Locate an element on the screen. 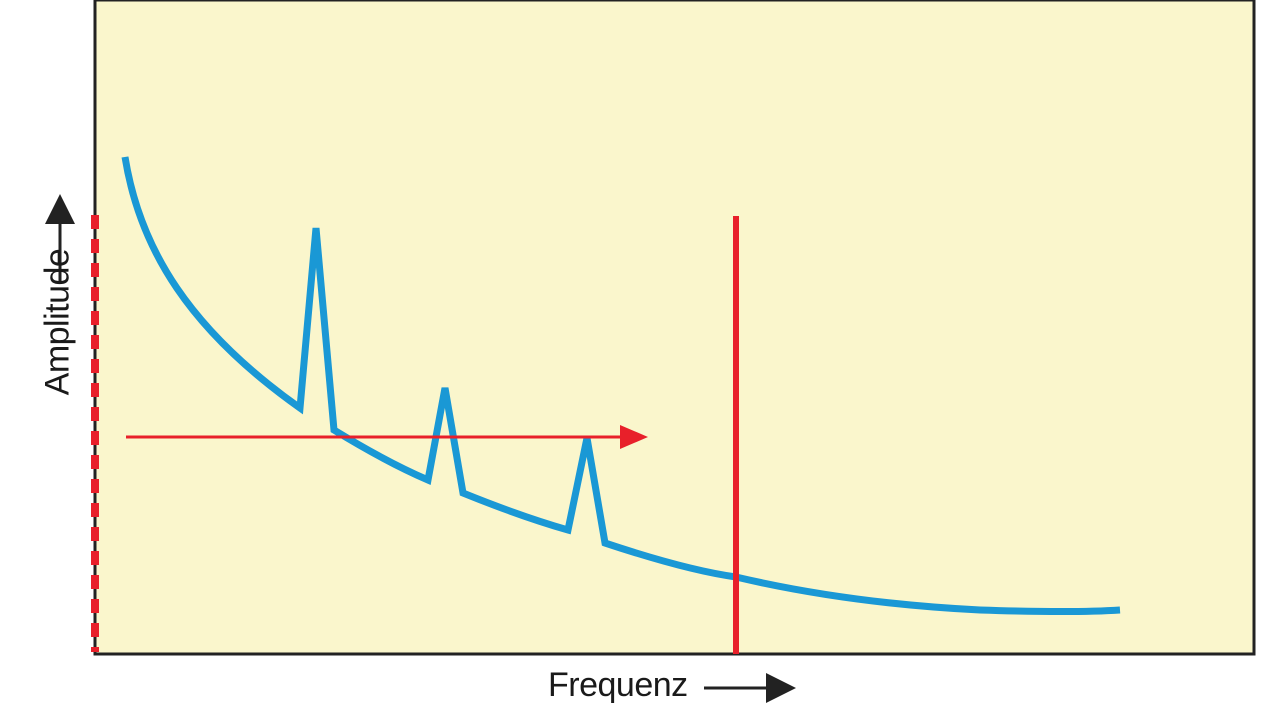  threshold-arrow-head is located at coordinates (634, 437).